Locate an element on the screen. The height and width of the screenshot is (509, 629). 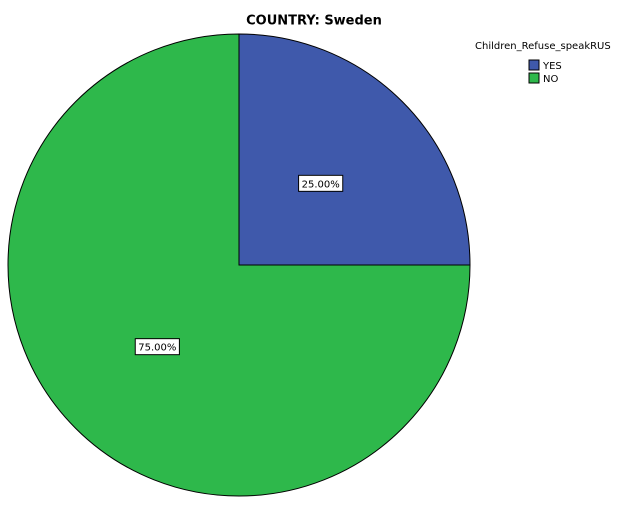
legend-label: NO is located at coordinates (550, 79).